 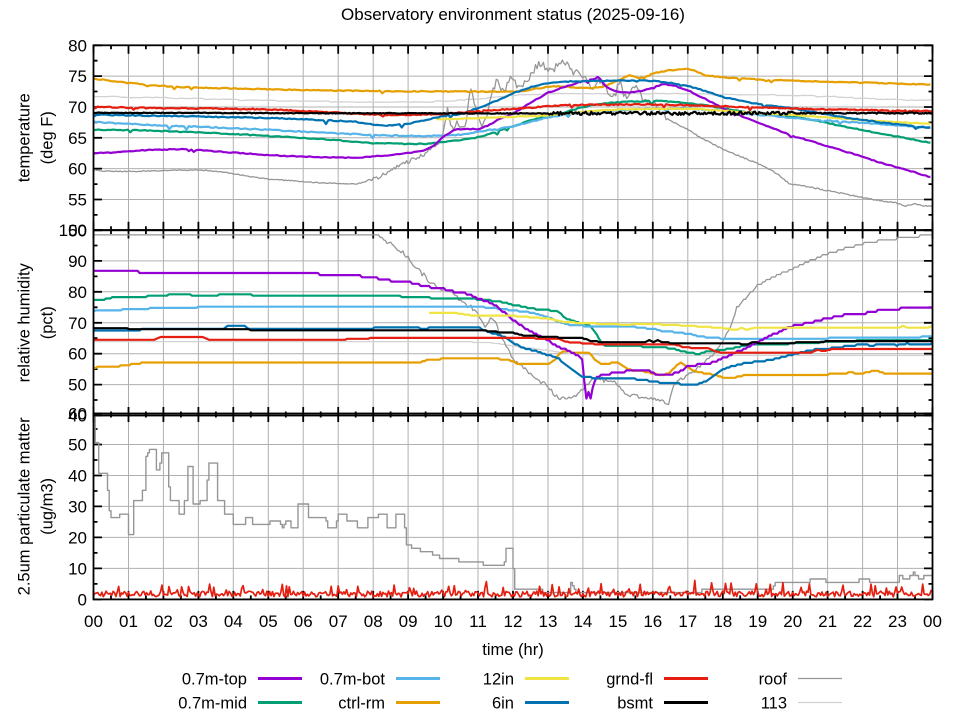 What do you see at coordinates (303, 621) in the screenshot?
I see `svg-text: 06` at bounding box center [303, 621].